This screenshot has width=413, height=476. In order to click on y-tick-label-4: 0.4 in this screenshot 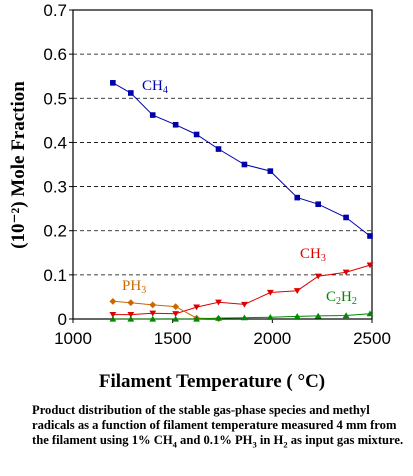, I will do `click(55, 142)`.